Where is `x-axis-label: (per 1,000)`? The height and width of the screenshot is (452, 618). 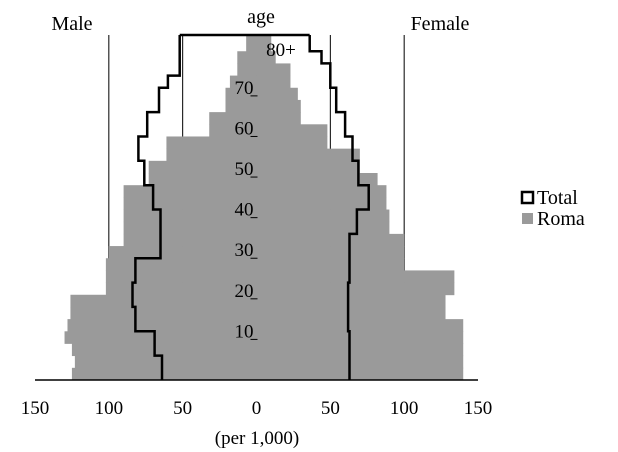
x-axis-label: (per 1,000) is located at coordinates (257, 438).